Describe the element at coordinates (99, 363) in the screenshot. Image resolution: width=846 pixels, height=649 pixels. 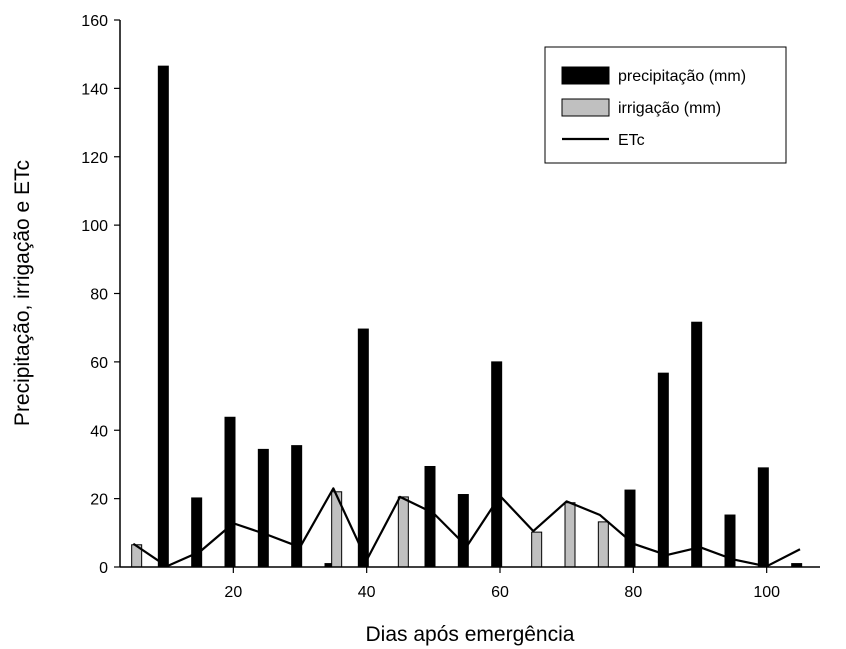
I see `y-tick-label: 60` at that location.